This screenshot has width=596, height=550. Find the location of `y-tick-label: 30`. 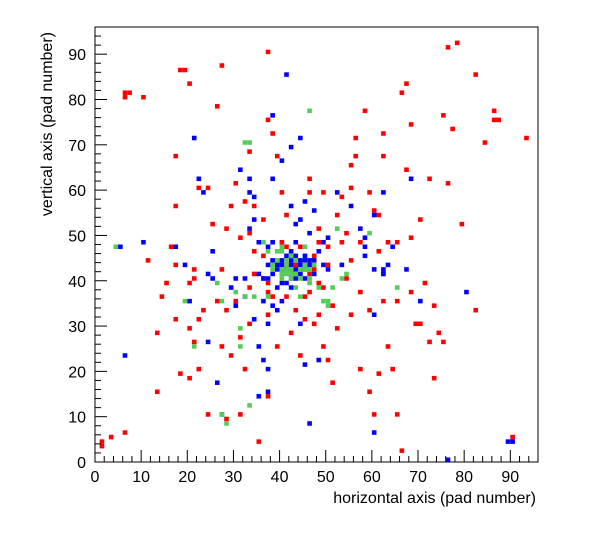

y-tick-label: 30 is located at coordinates (77, 327).